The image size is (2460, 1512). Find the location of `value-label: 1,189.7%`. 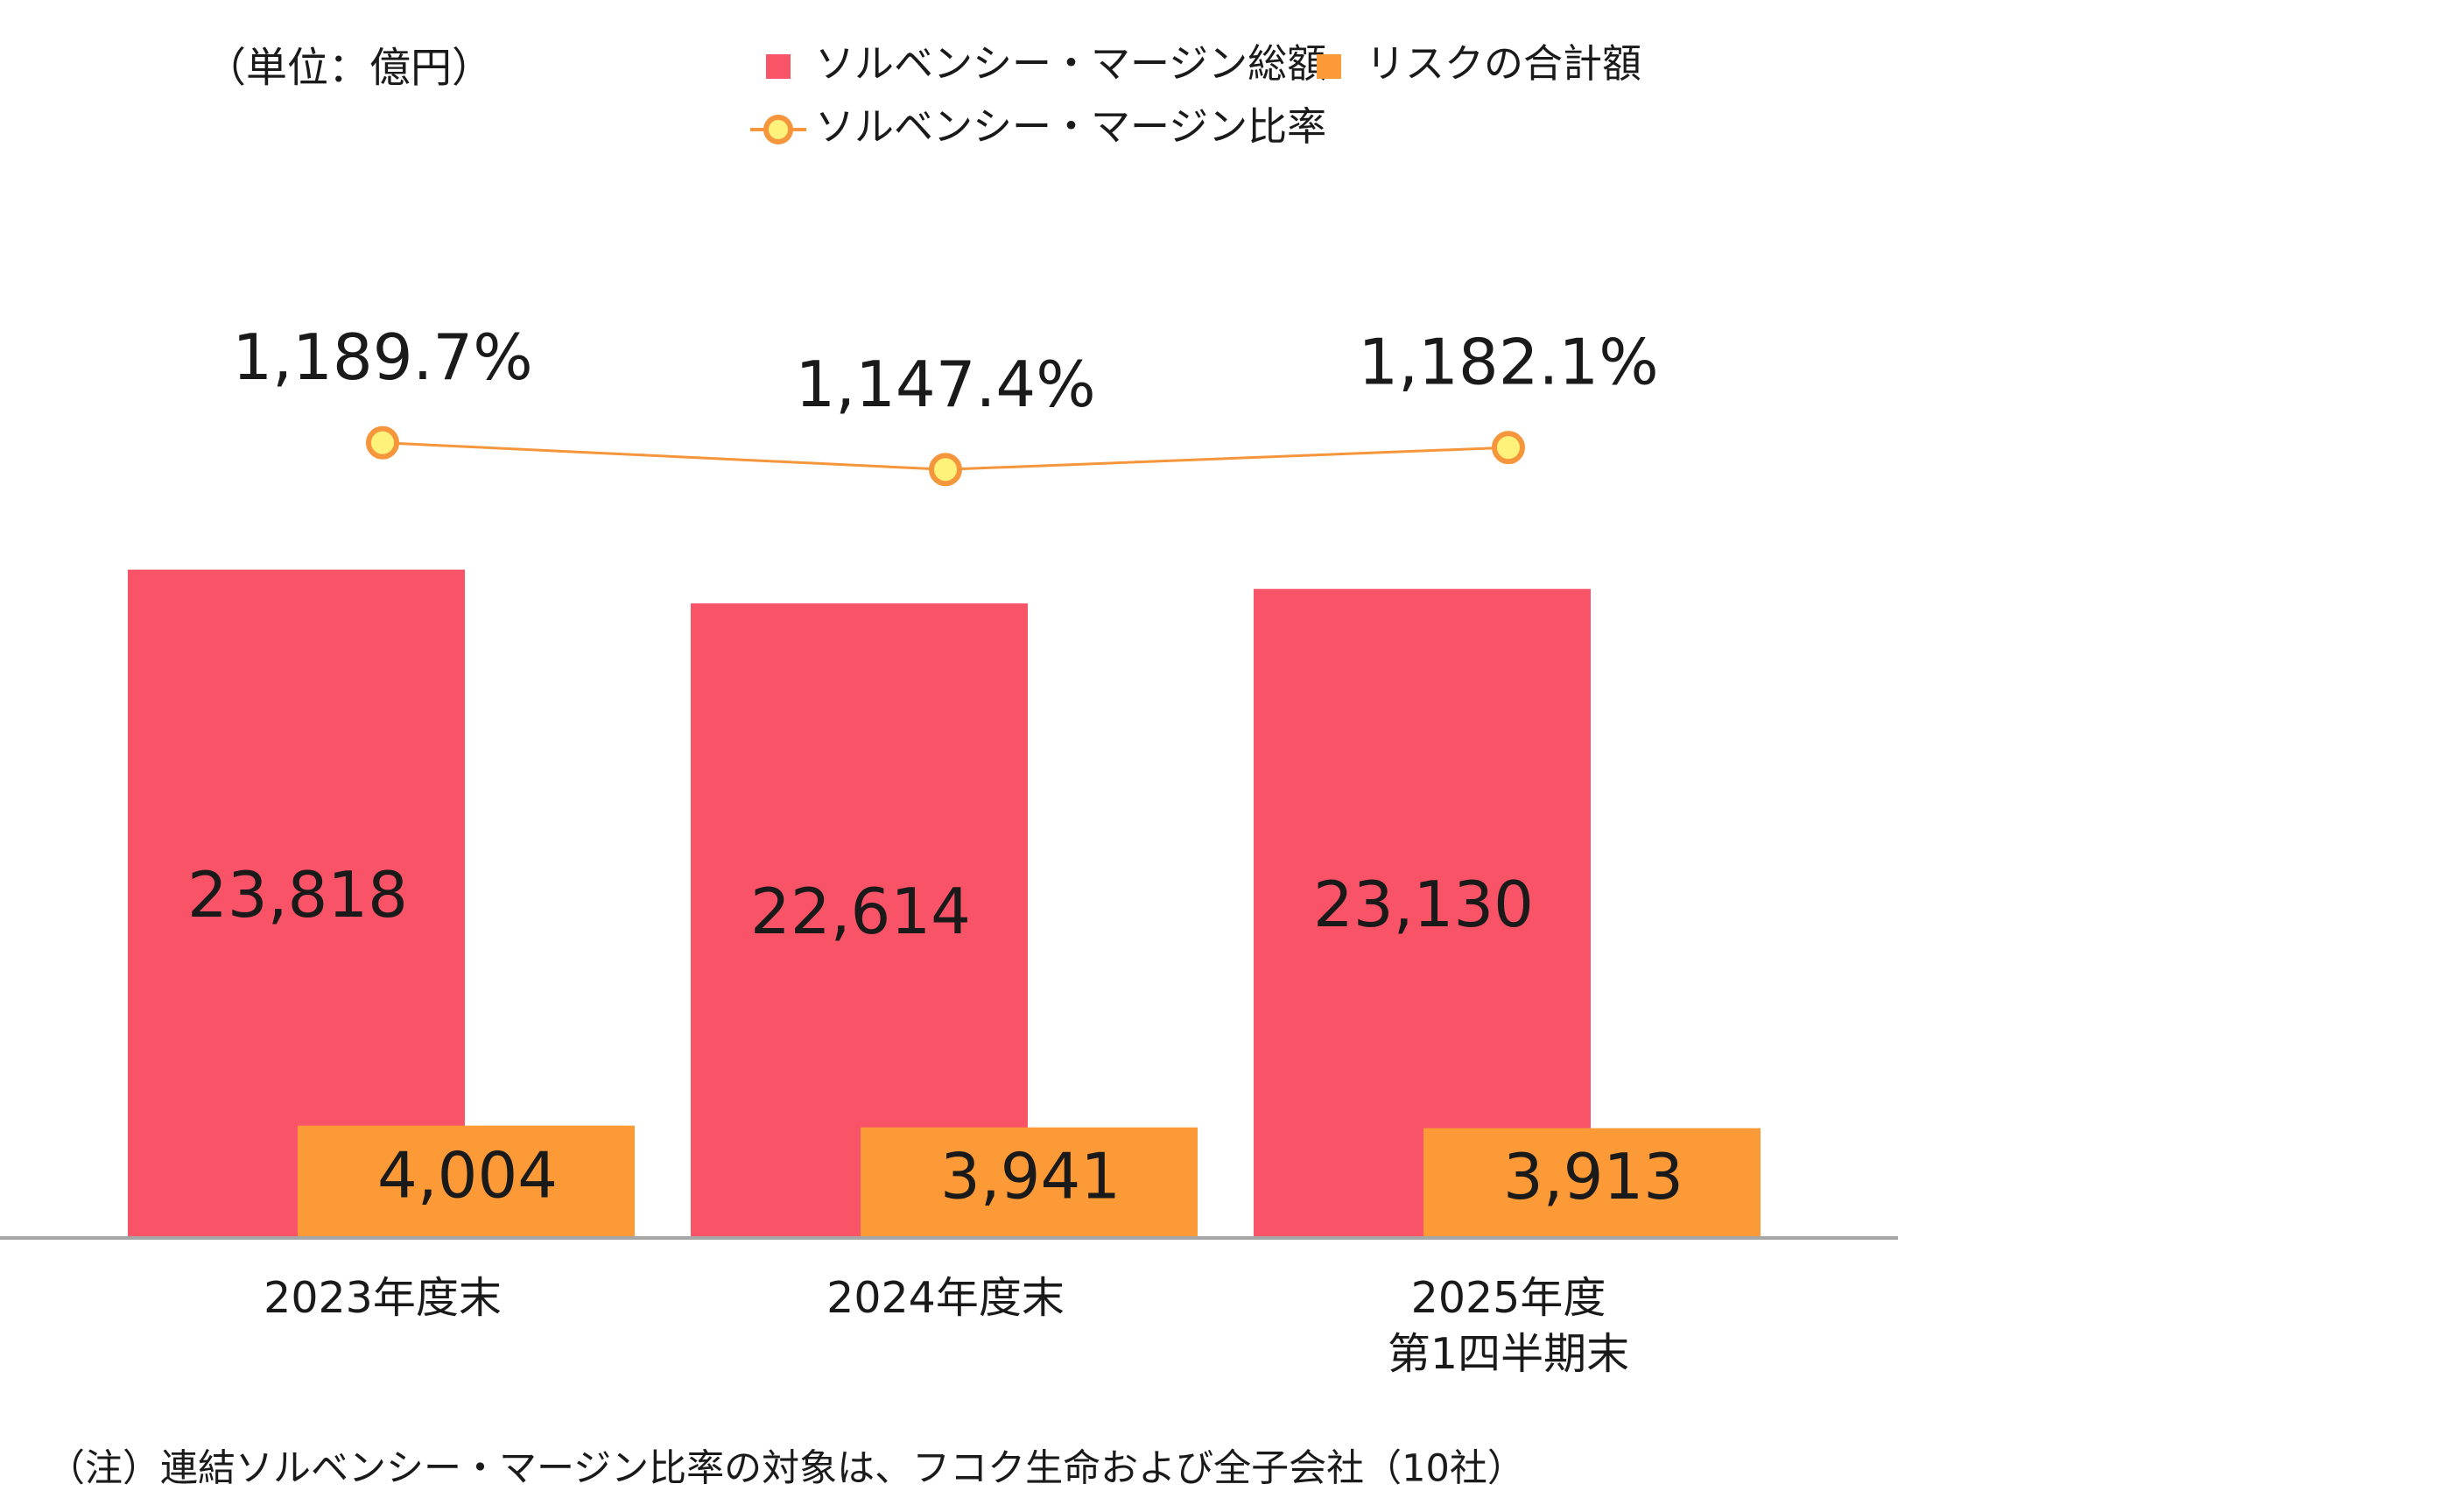

value-label: 1,189.7% is located at coordinates (382, 357).